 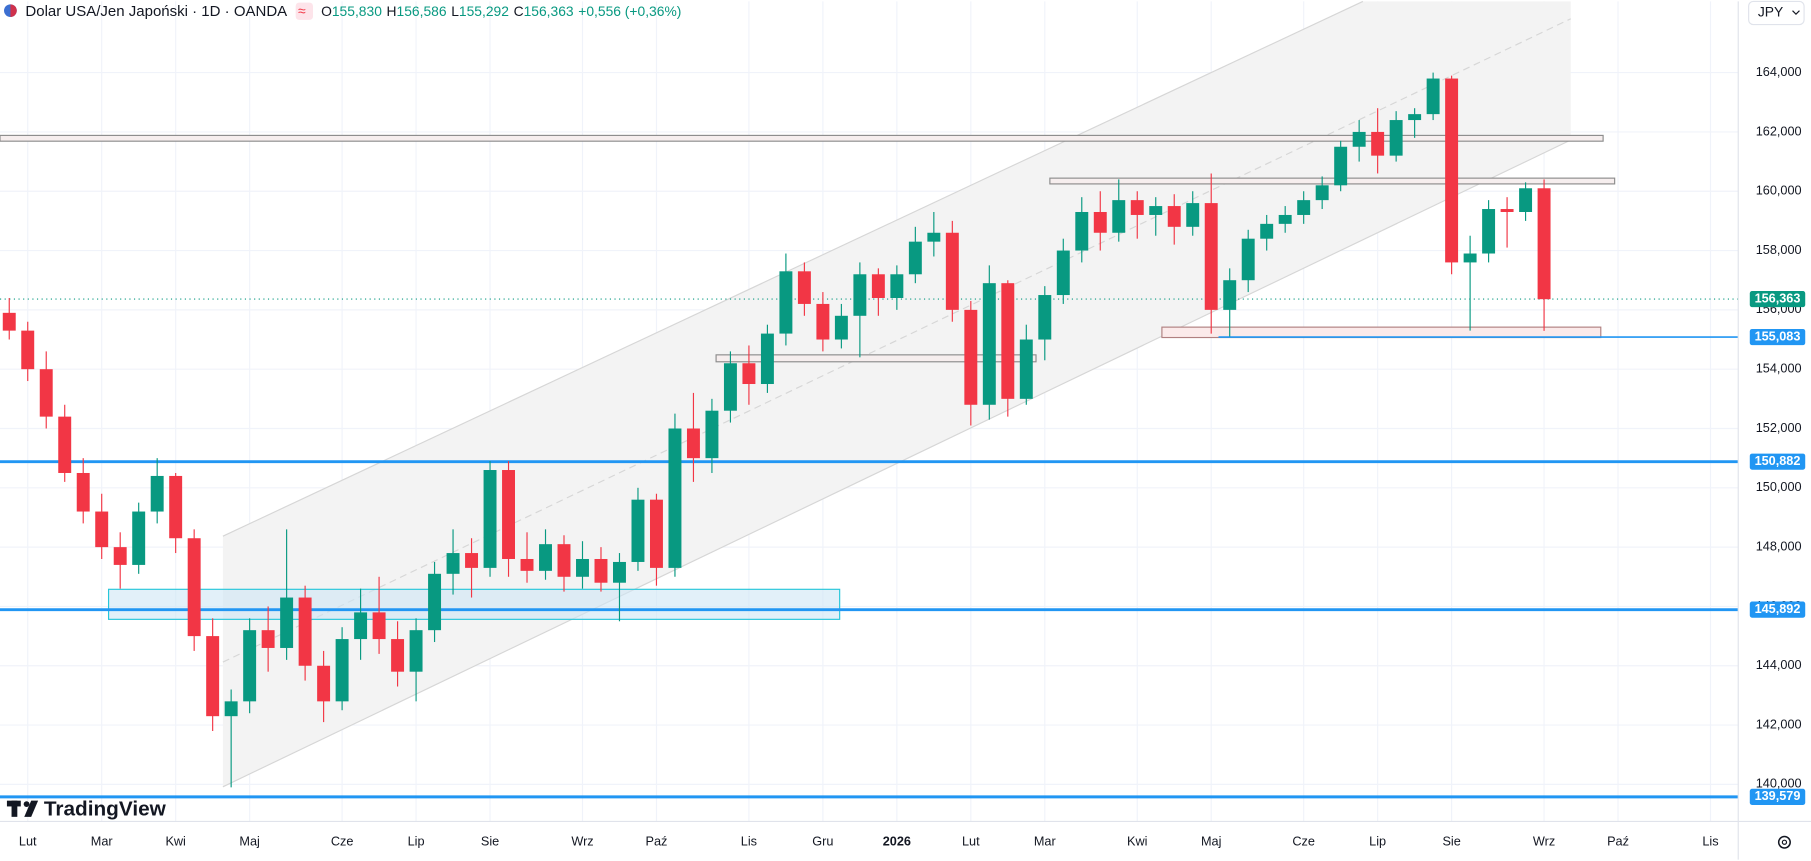 I want to click on currency-button, so click(x=1776, y=13).